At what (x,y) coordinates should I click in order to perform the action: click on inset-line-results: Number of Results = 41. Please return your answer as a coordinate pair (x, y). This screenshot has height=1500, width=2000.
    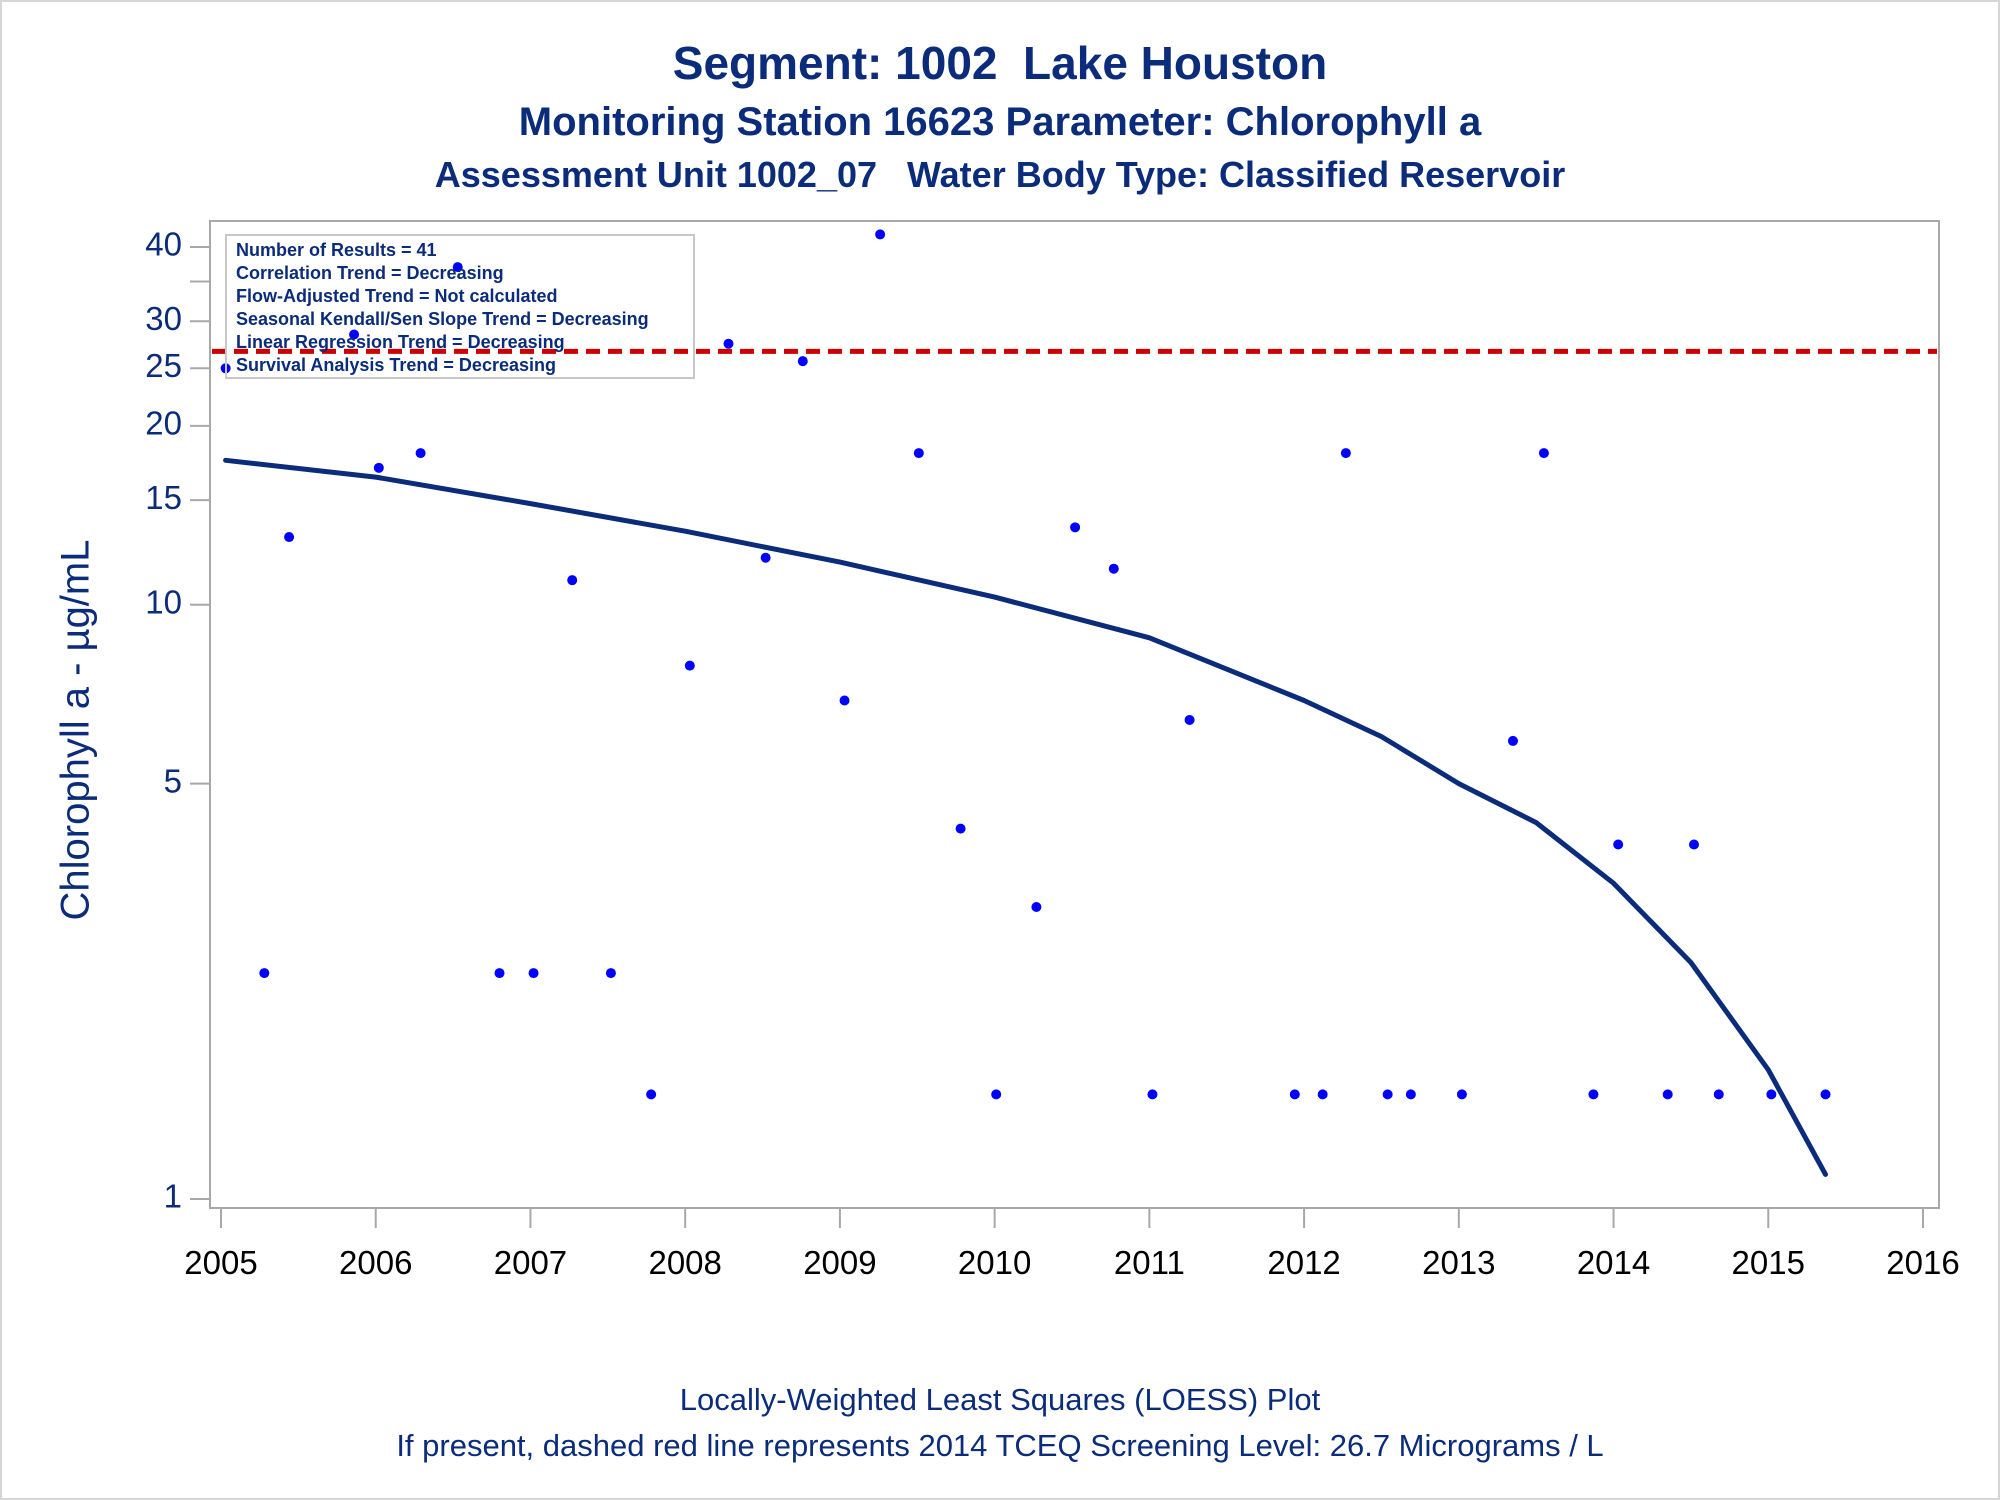
    Looking at the image, I should click on (336, 250).